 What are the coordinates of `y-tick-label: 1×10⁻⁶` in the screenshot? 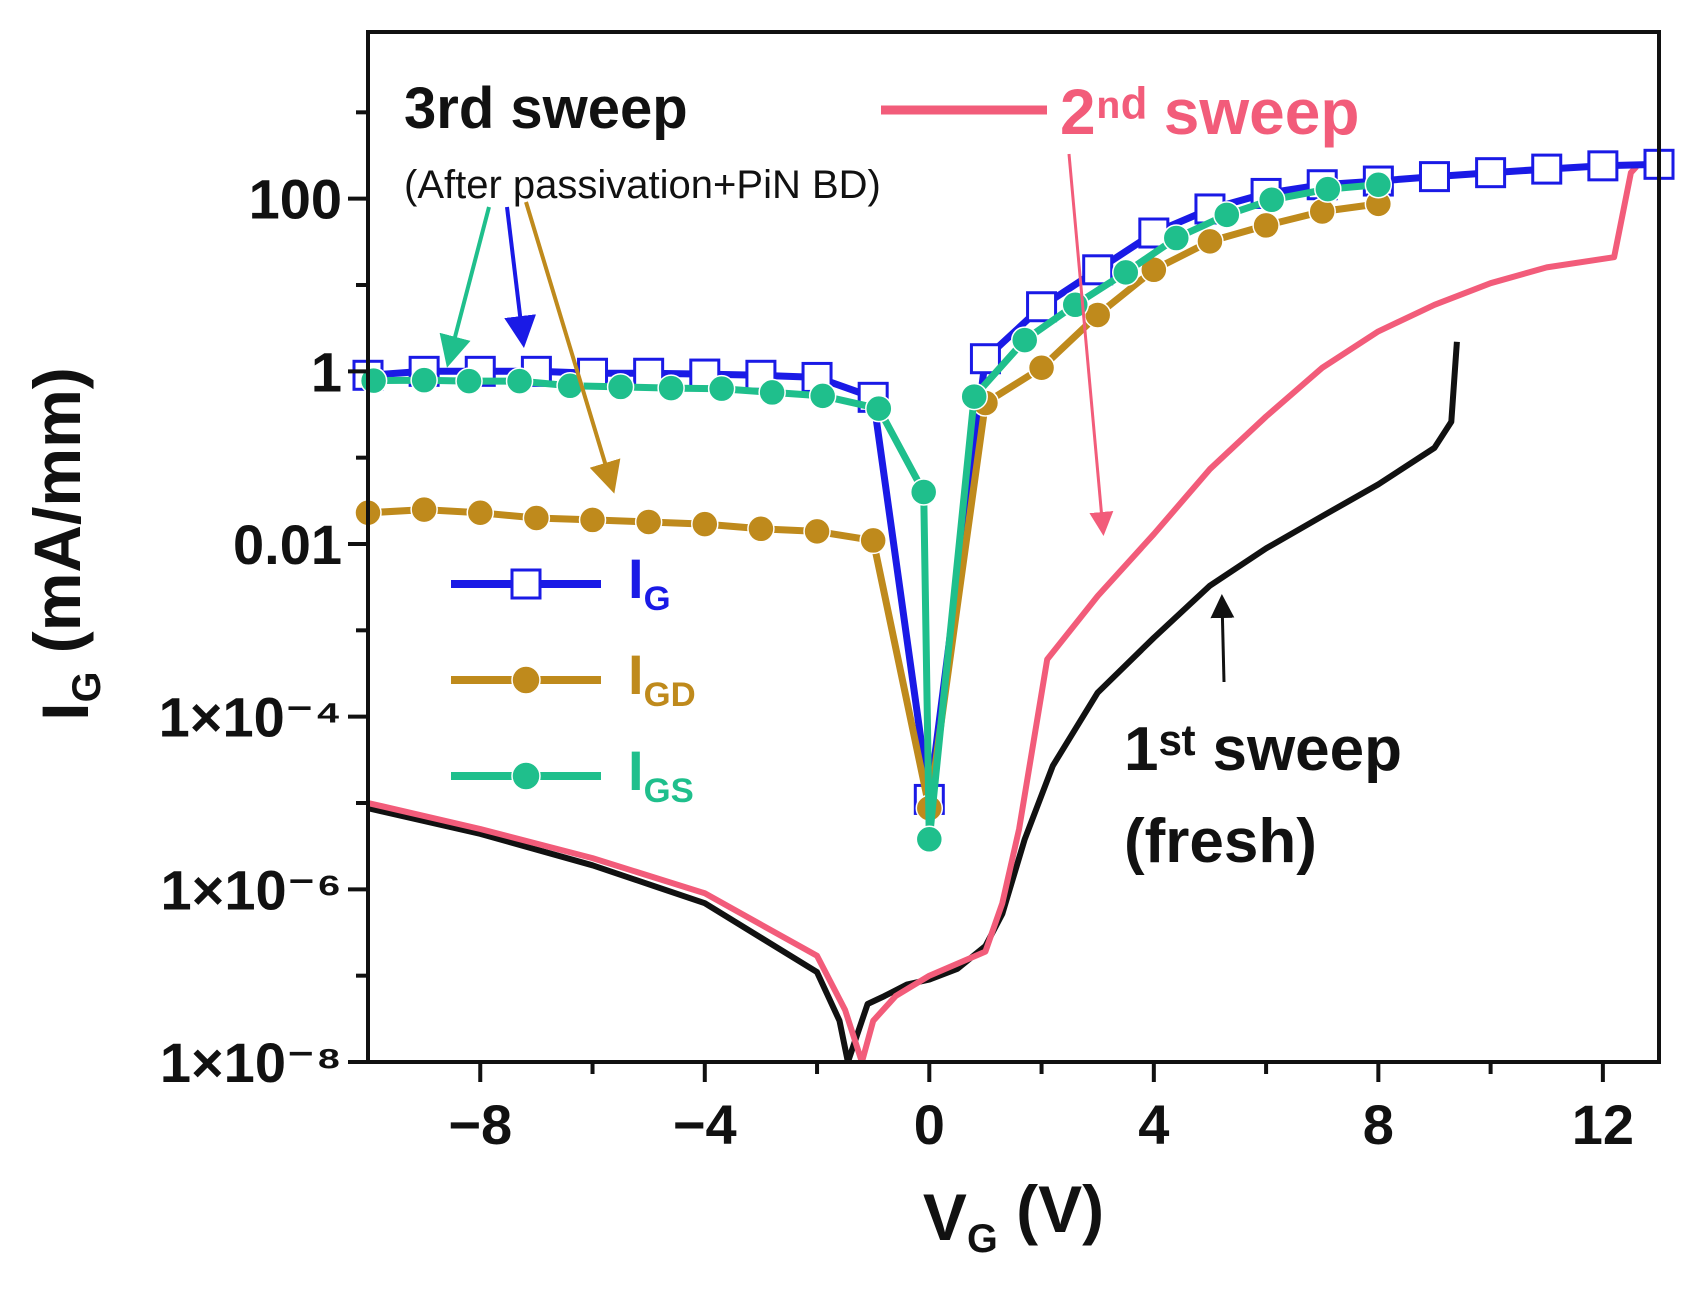 It's located at (251, 889).